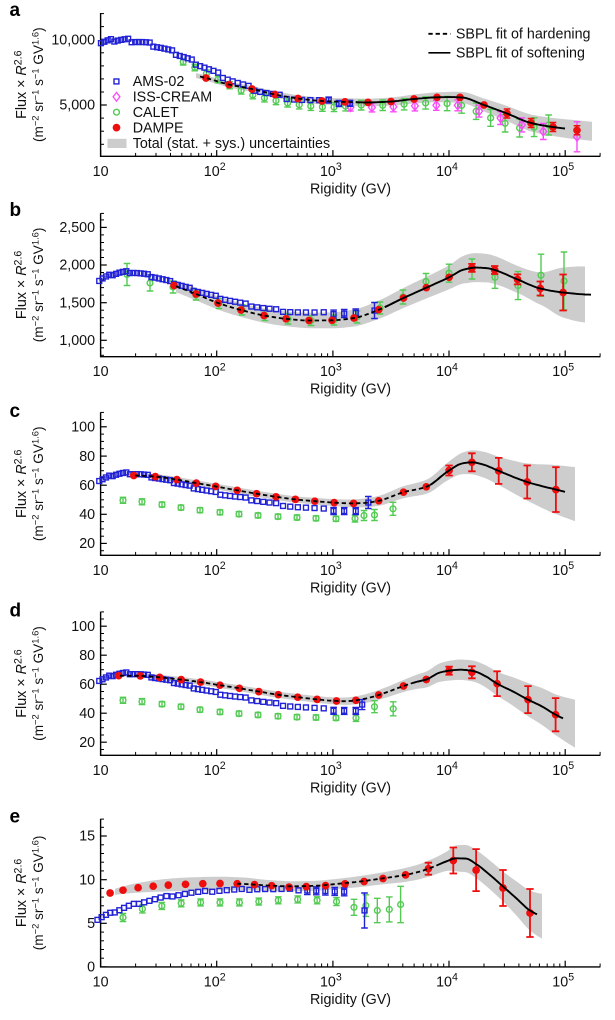 The width and height of the screenshot is (615, 1020). What do you see at coordinates (91, 924) in the screenshot?
I see `svg-text: 5` at bounding box center [91, 924].